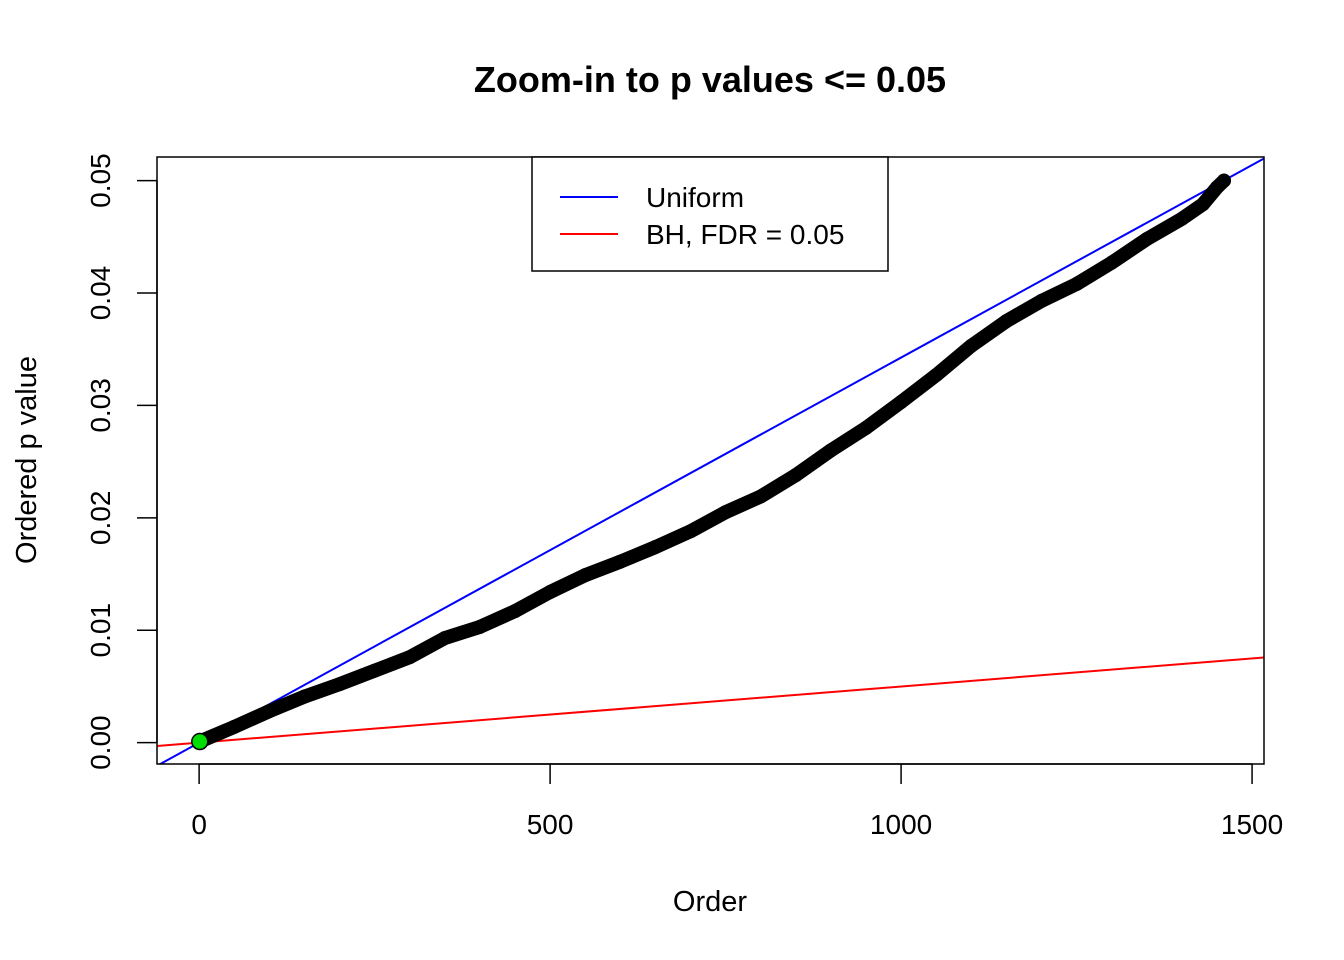  What do you see at coordinates (100, 405) in the screenshot?
I see `y-tick-label: 0.03` at bounding box center [100, 405].